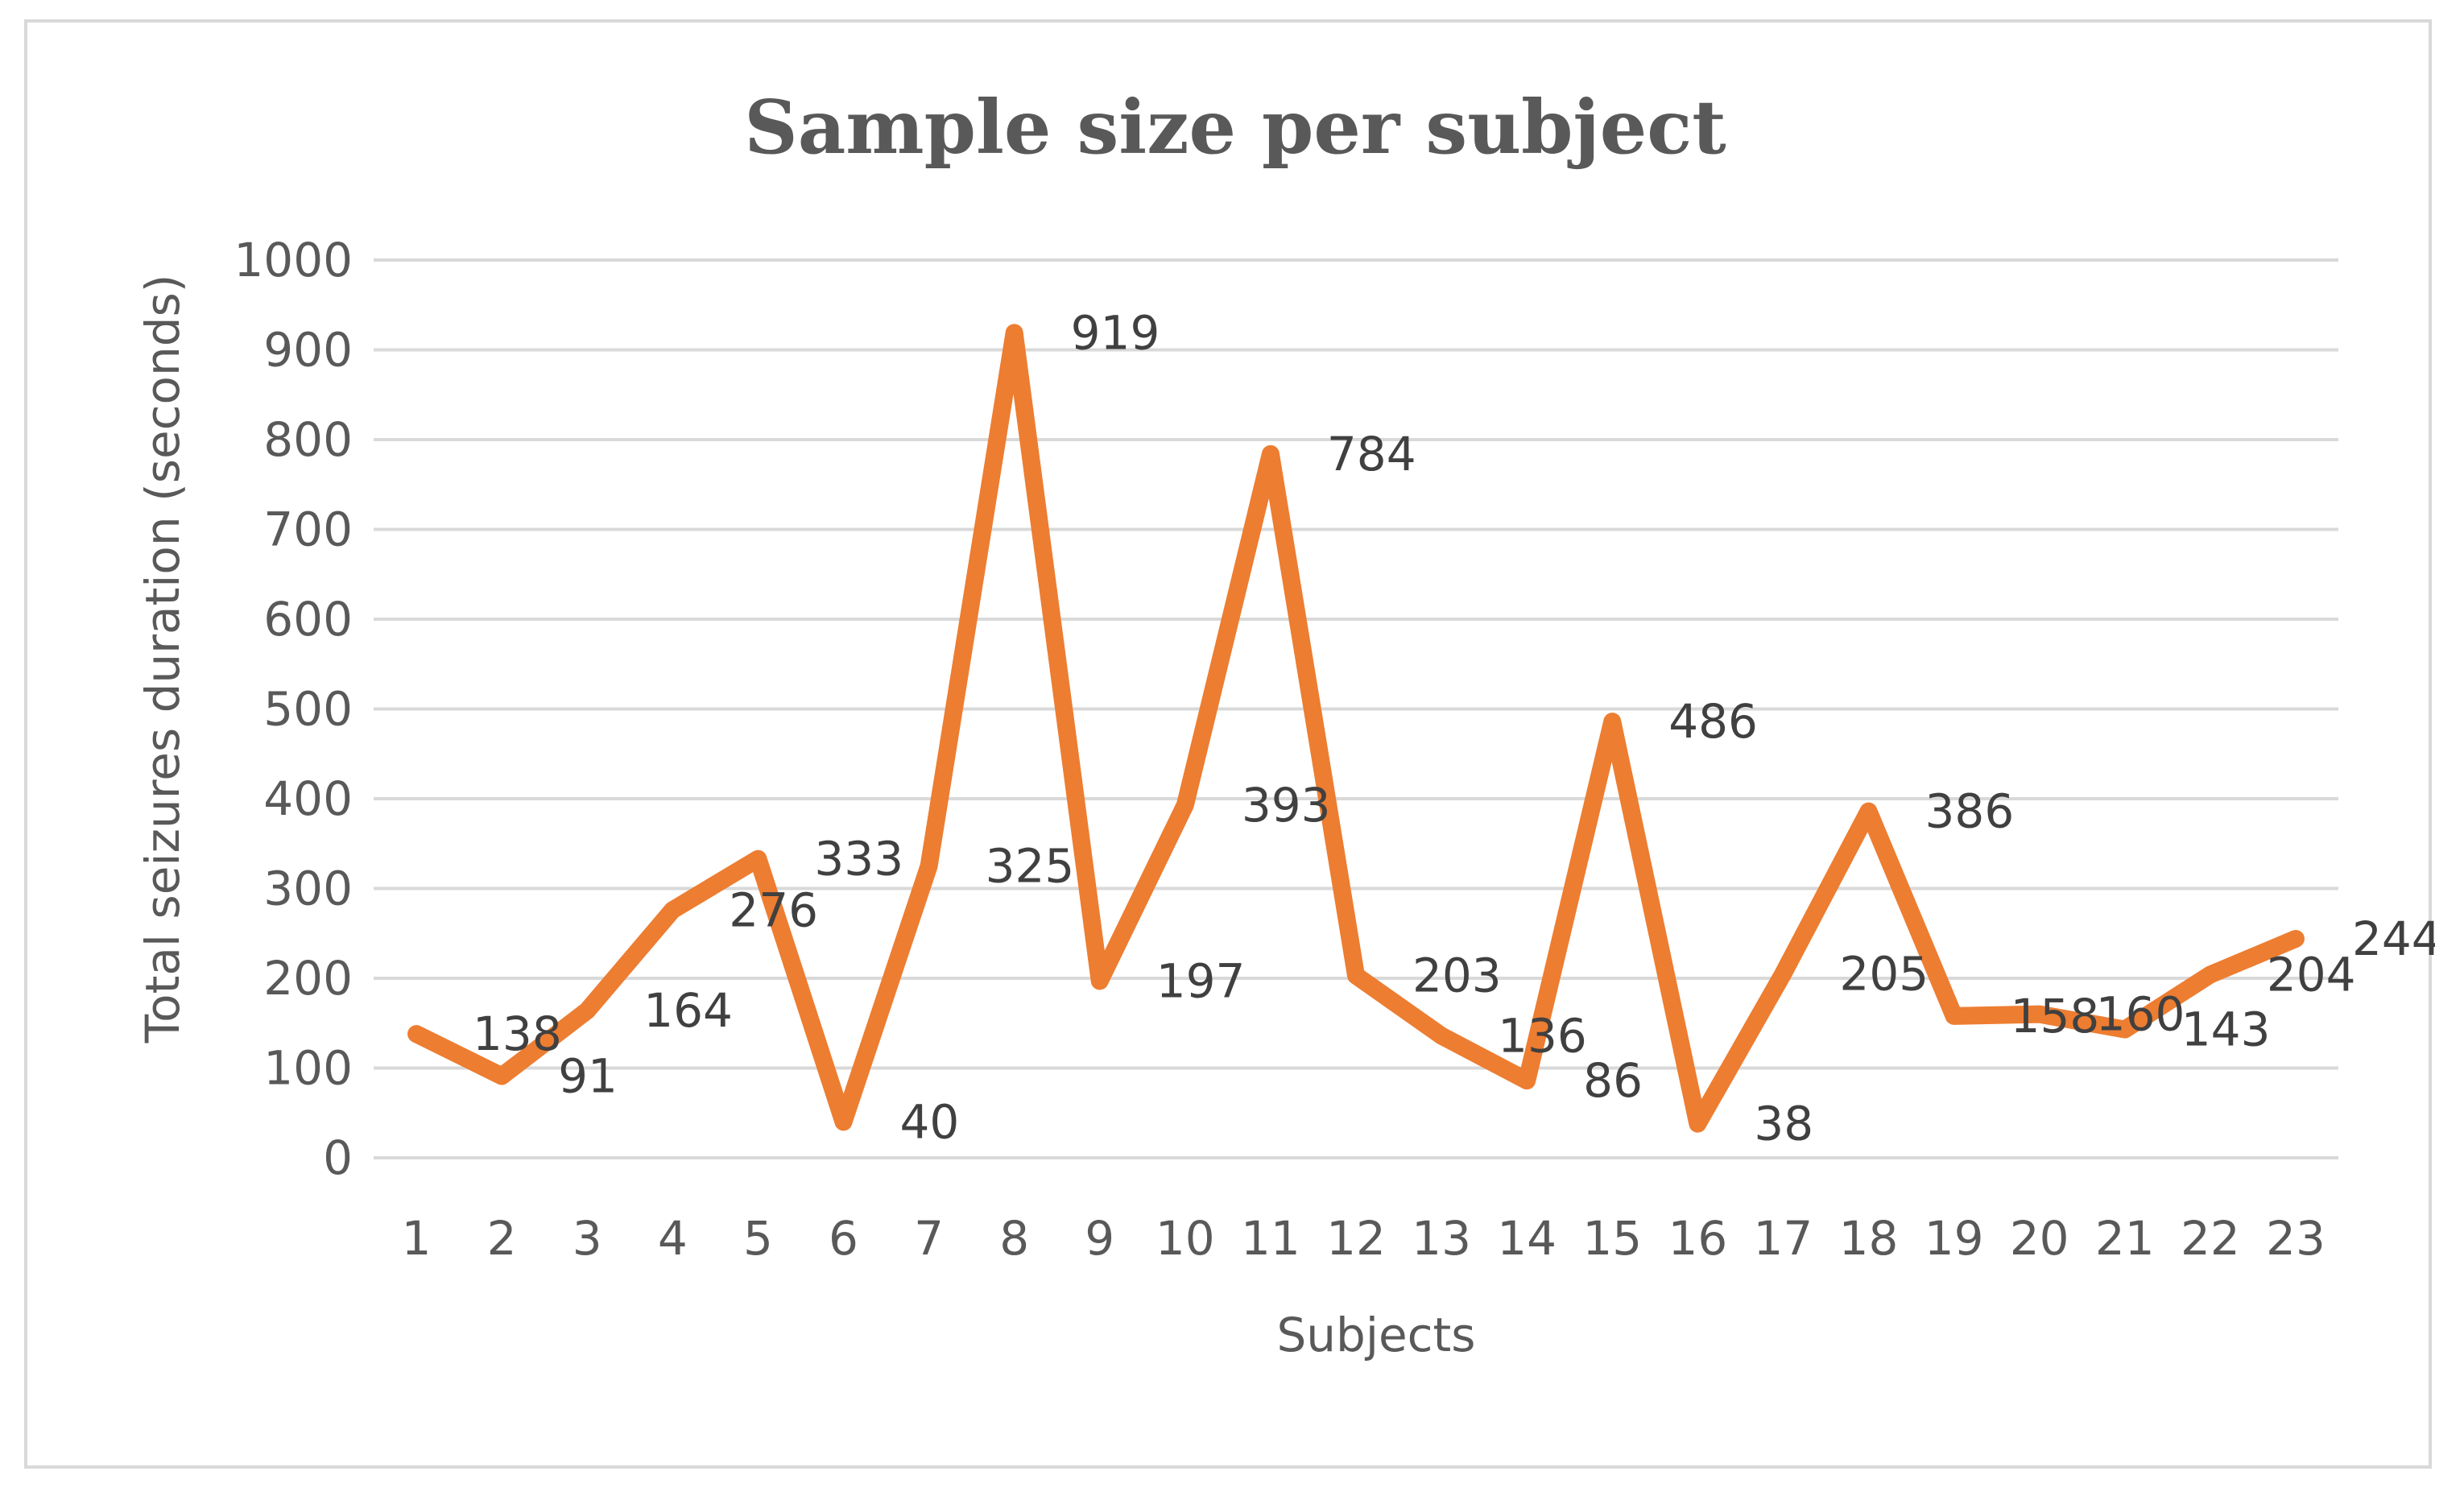 The image size is (2464, 1496). What do you see at coordinates (2210, 1238) in the screenshot?
I see `x-tick-label: 22` at bounding box center [2210, 1238].